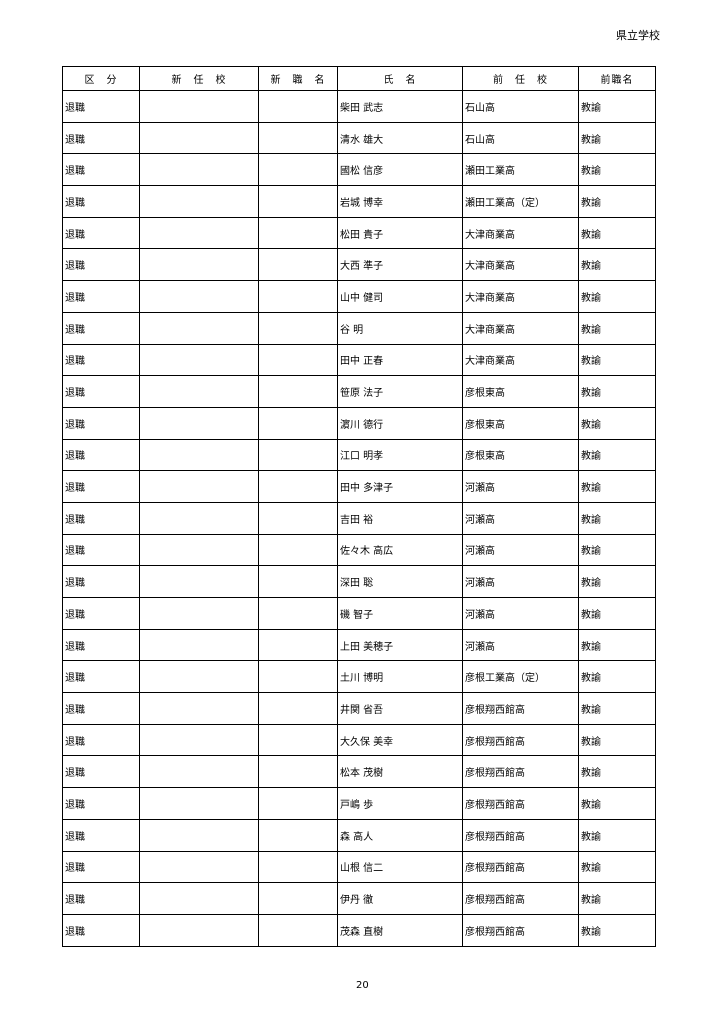  What do you see at coordinates (362, 985) in the screenshot?
I see `page-number: 20` at bounding box center [362, 985].